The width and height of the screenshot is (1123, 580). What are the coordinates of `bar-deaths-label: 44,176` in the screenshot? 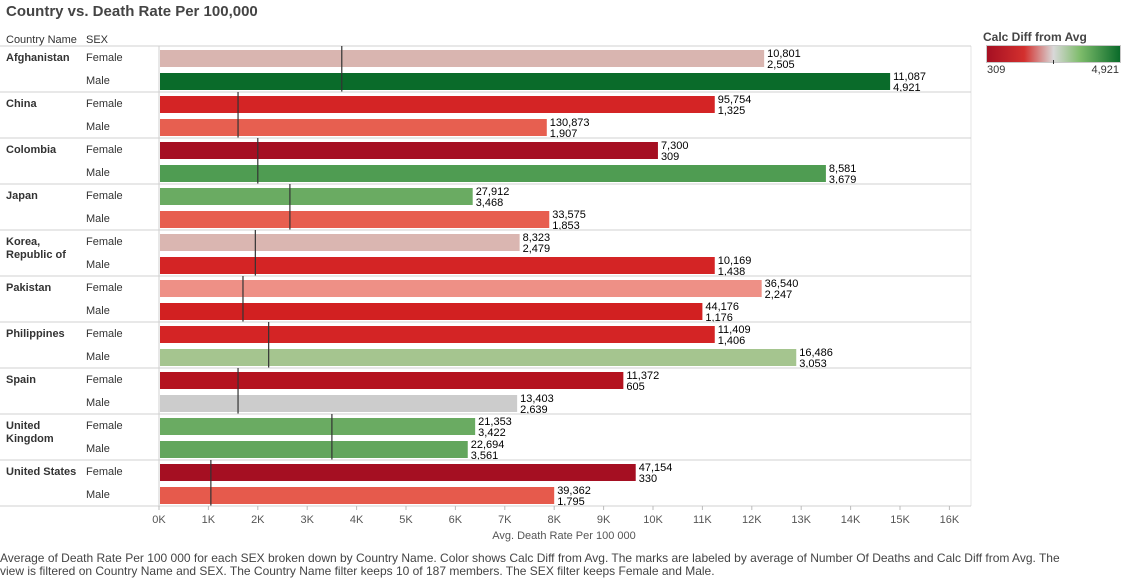 It's located at (722, 307).